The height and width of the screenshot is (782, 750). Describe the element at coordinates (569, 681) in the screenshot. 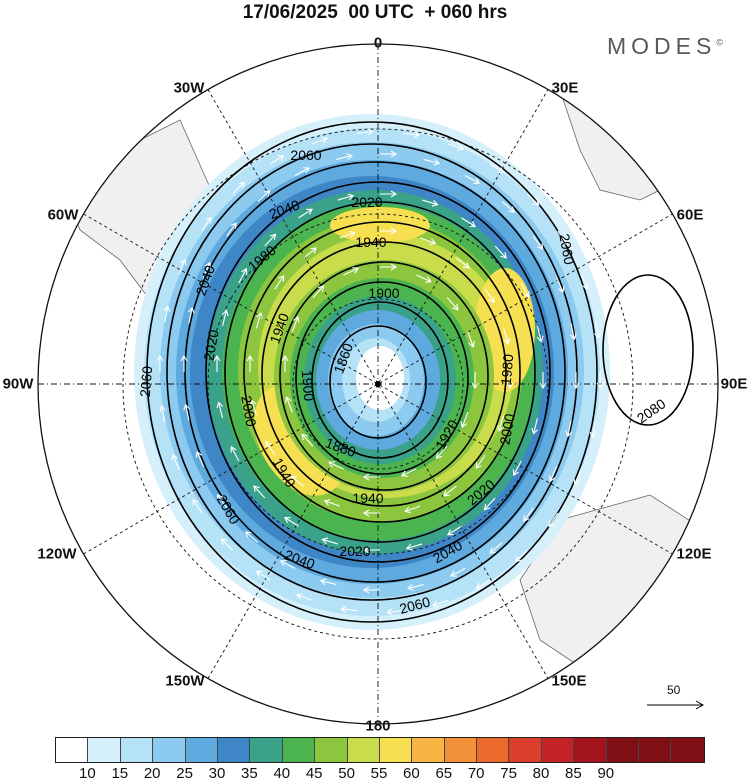

I see `lon-label-150e: 150E` at that location.